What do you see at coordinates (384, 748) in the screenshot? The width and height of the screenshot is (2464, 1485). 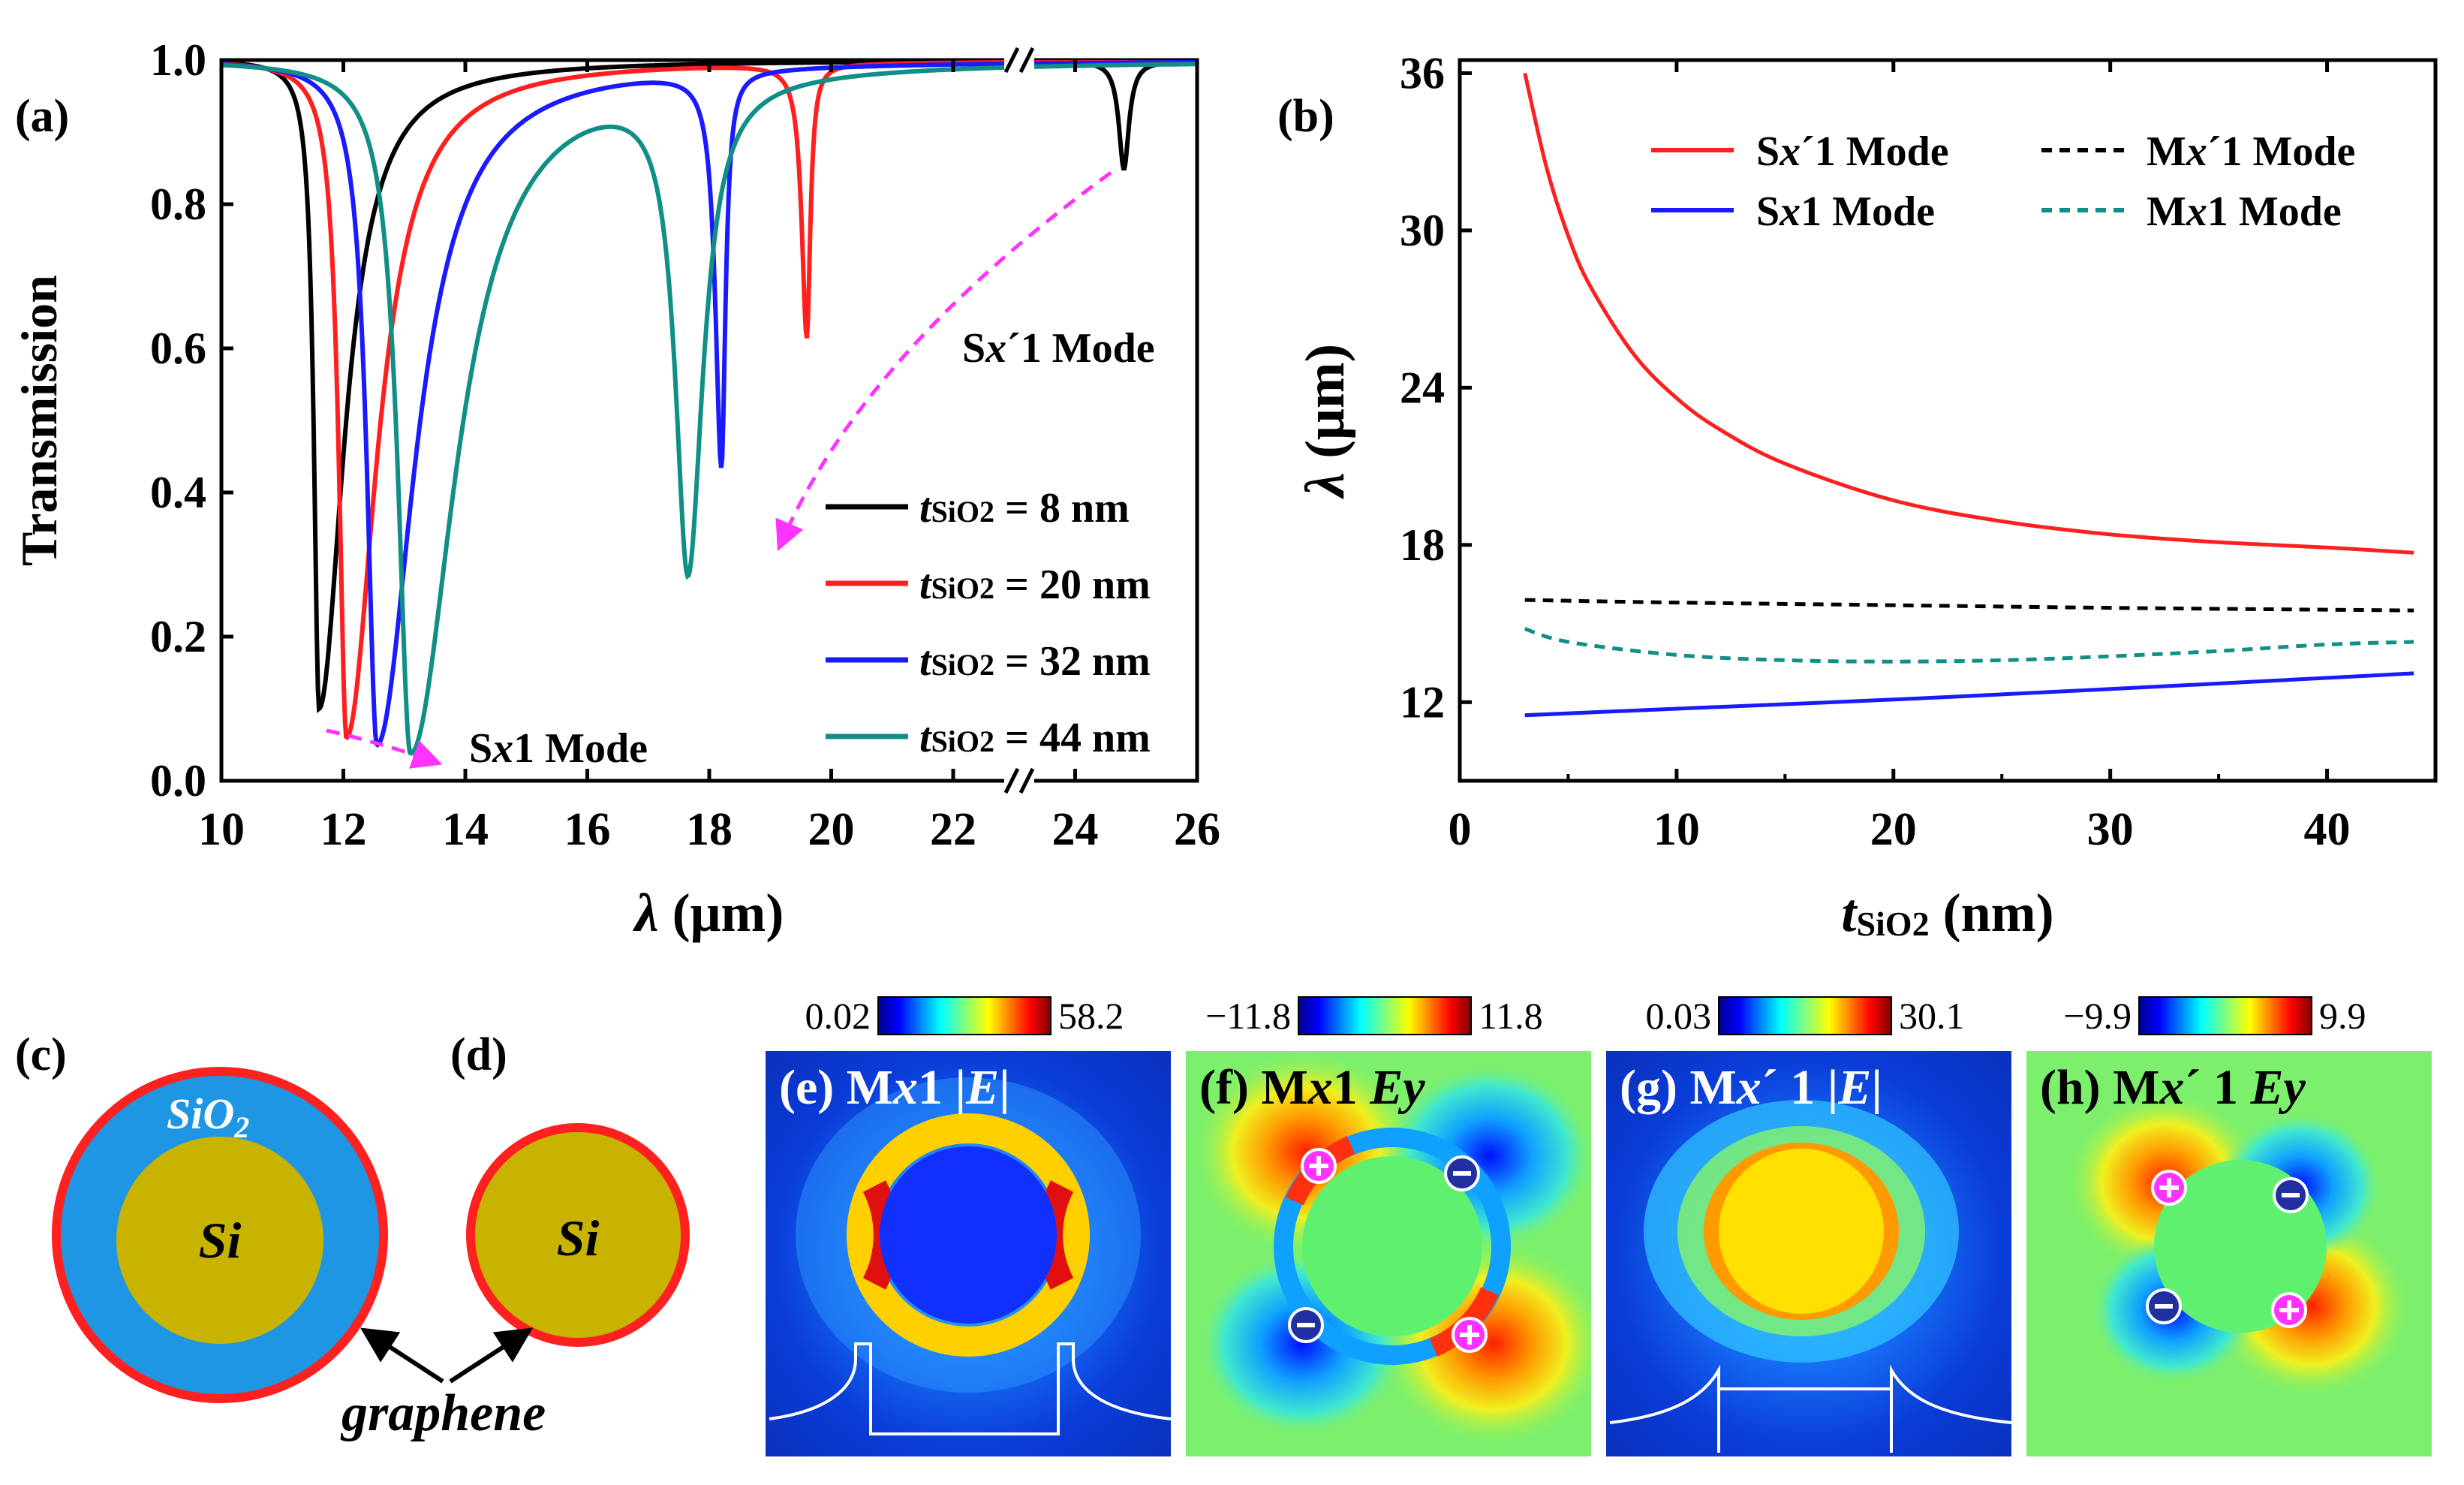 I see `sx1-shift-arrow` at bounding box center [384, 748].